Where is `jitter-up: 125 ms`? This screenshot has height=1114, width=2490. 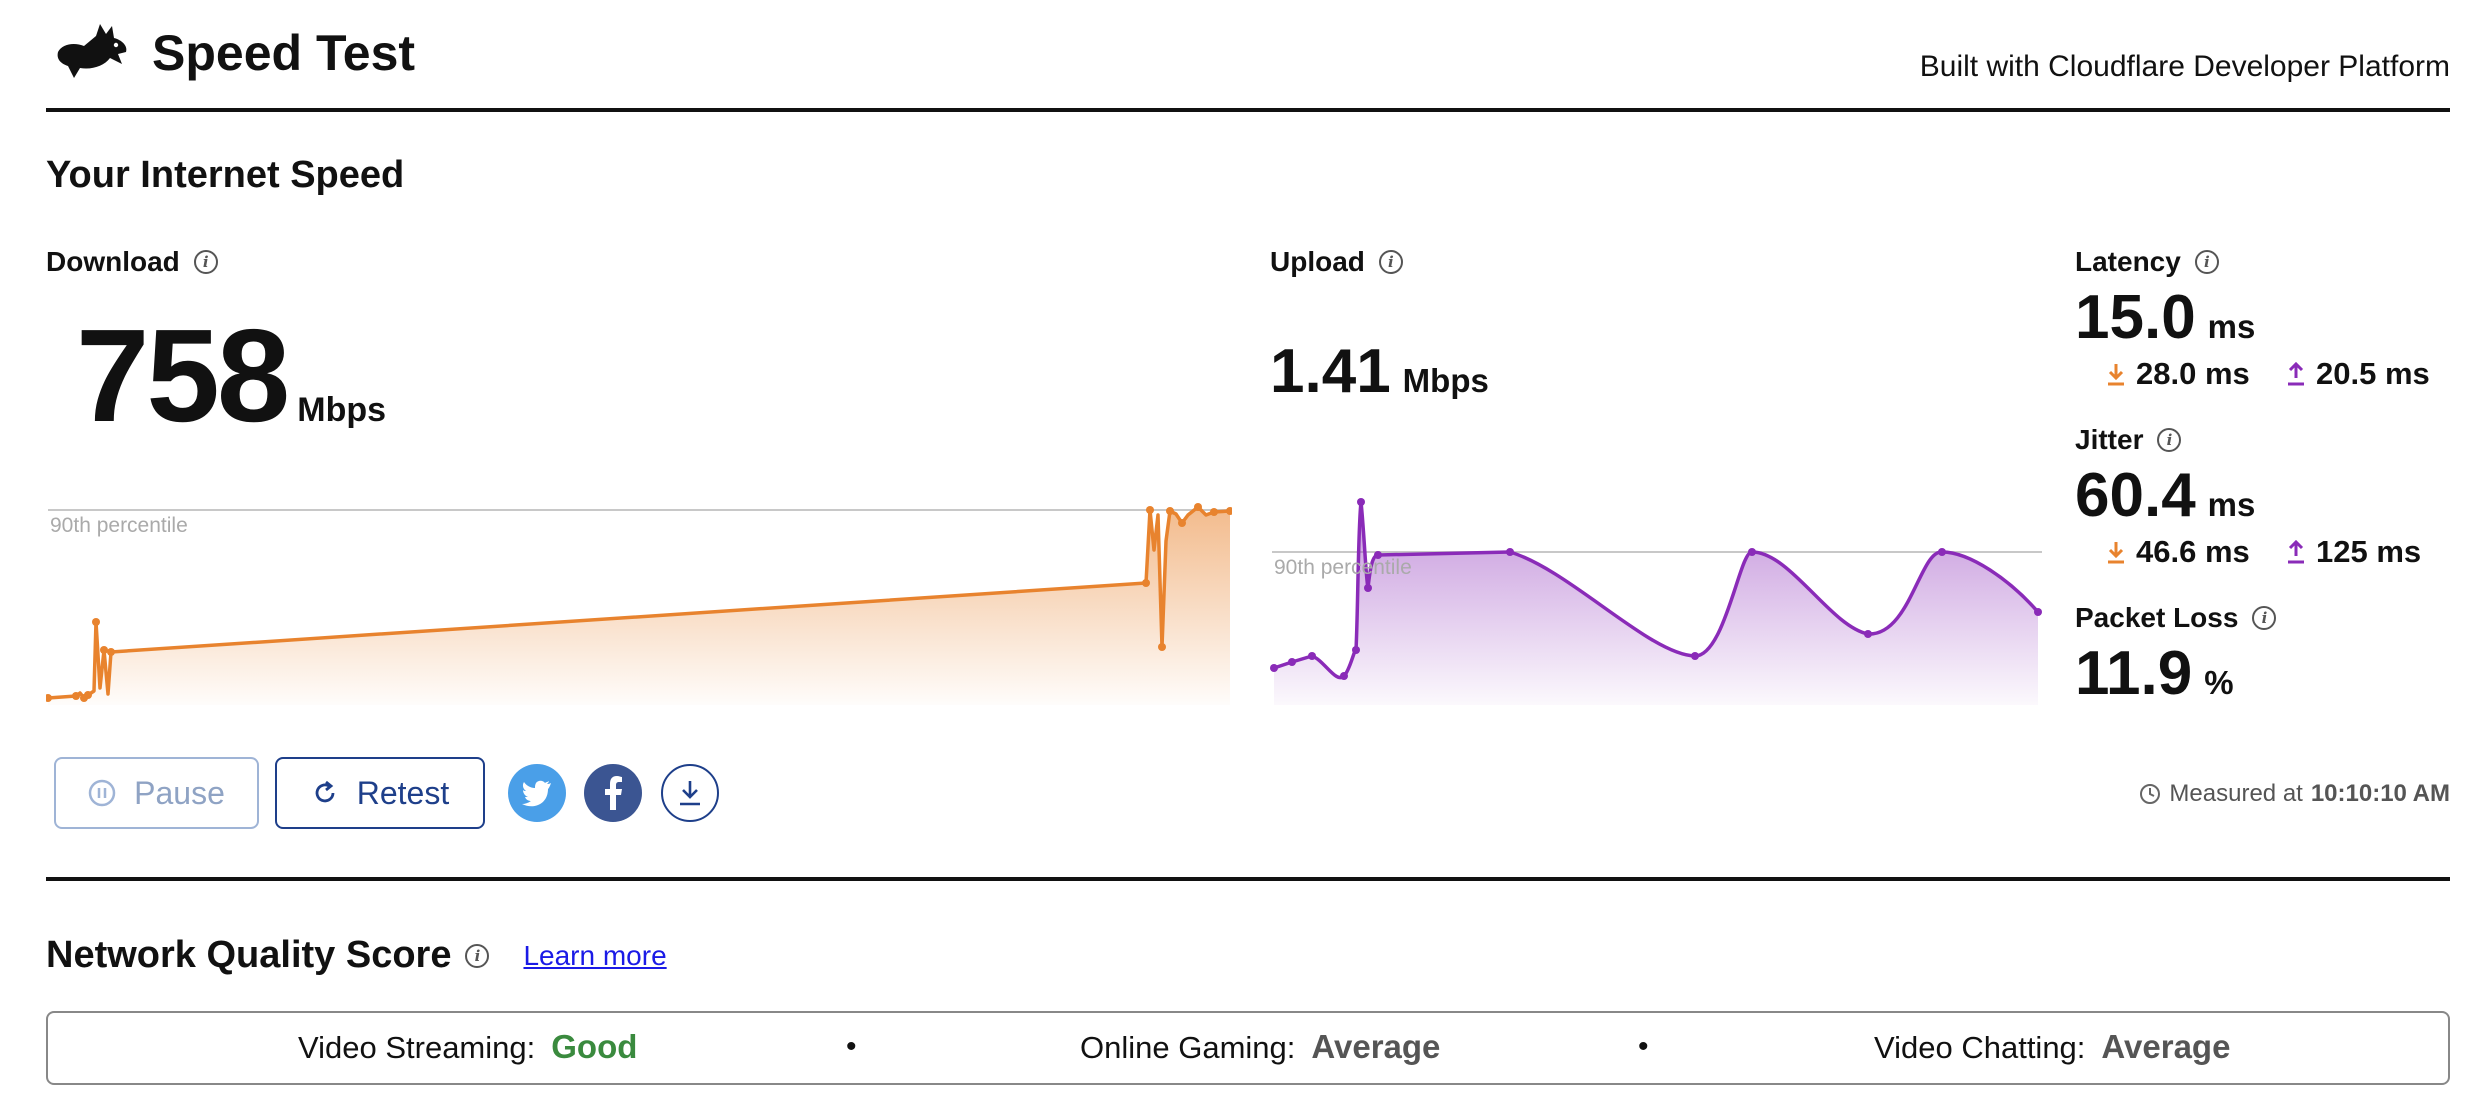 jitter-up: 125 ms is located at coordinates (2353, 552).